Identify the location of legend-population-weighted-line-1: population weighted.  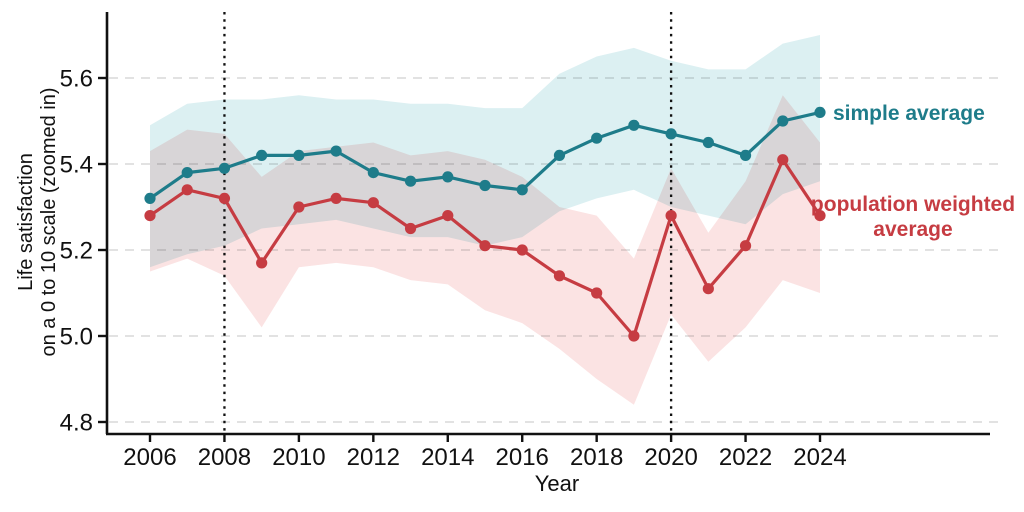
(913, 204).